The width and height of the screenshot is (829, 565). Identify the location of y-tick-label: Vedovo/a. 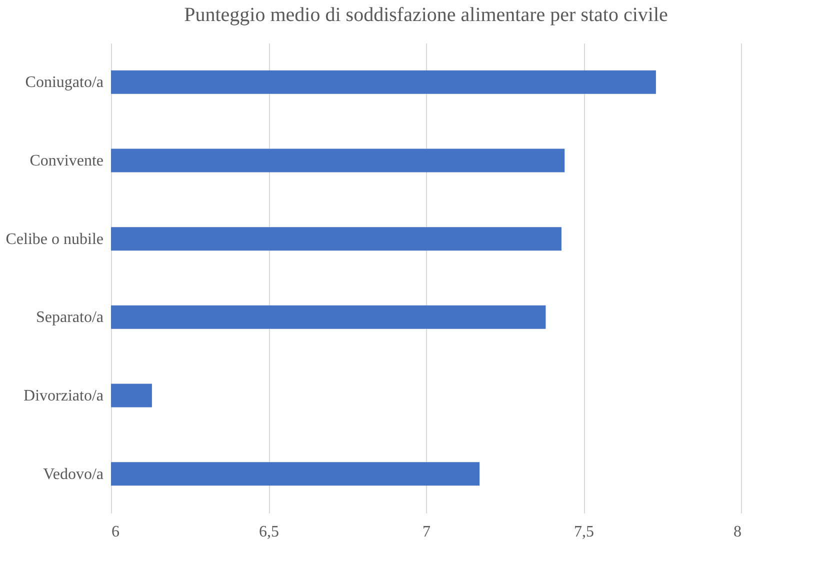
(73, 474).